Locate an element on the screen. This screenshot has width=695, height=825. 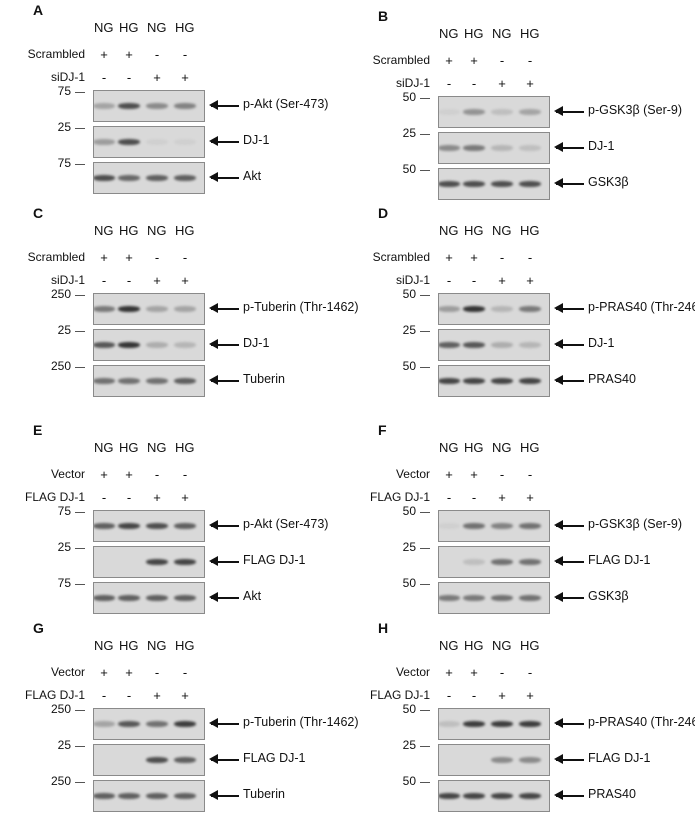
panel-letter: G is located at coordinates (38, 628).